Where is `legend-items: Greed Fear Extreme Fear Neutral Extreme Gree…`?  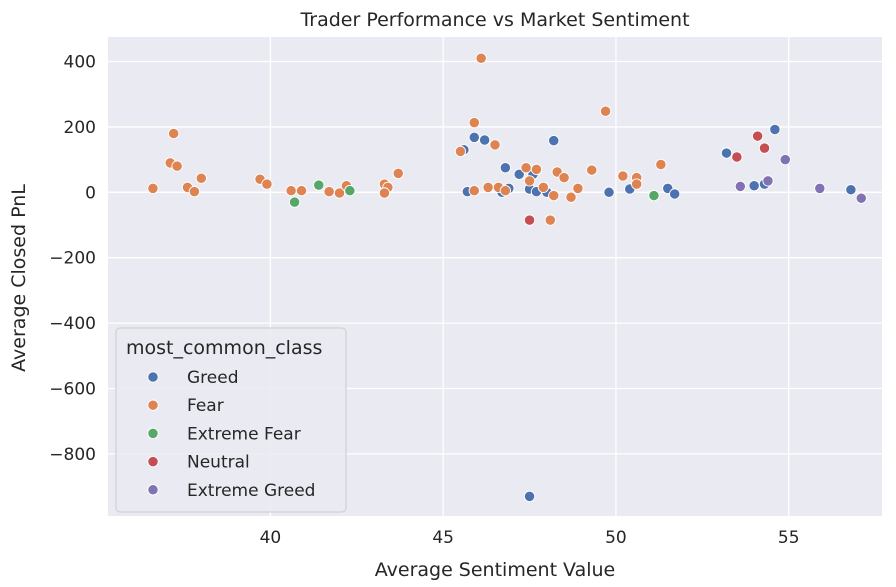 legend-items: Greed Fear Extreme Fear Neutral Extreme Gree… is located at coordinates (231, 434).